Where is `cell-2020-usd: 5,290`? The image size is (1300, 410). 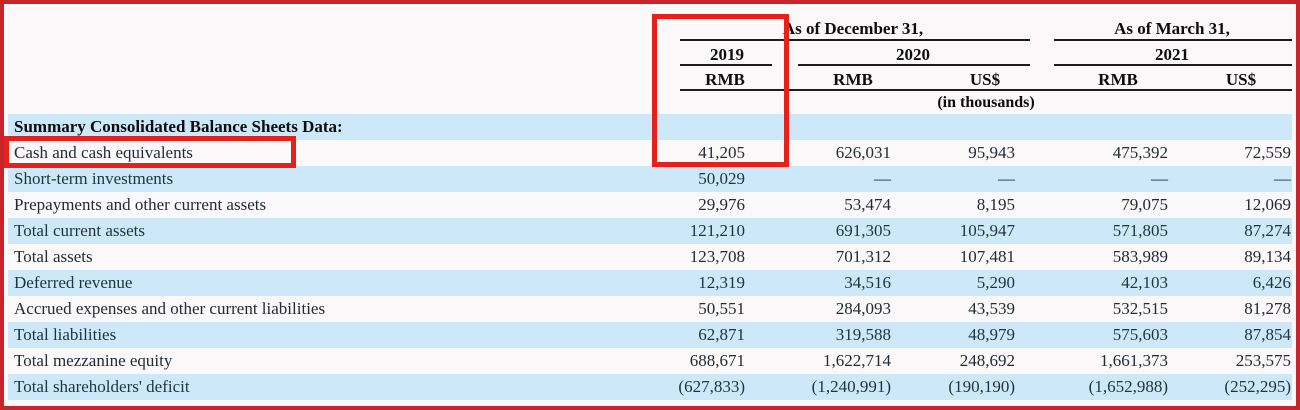
cell-2020-usd: 5,290 is located at coordinates (995, 282).